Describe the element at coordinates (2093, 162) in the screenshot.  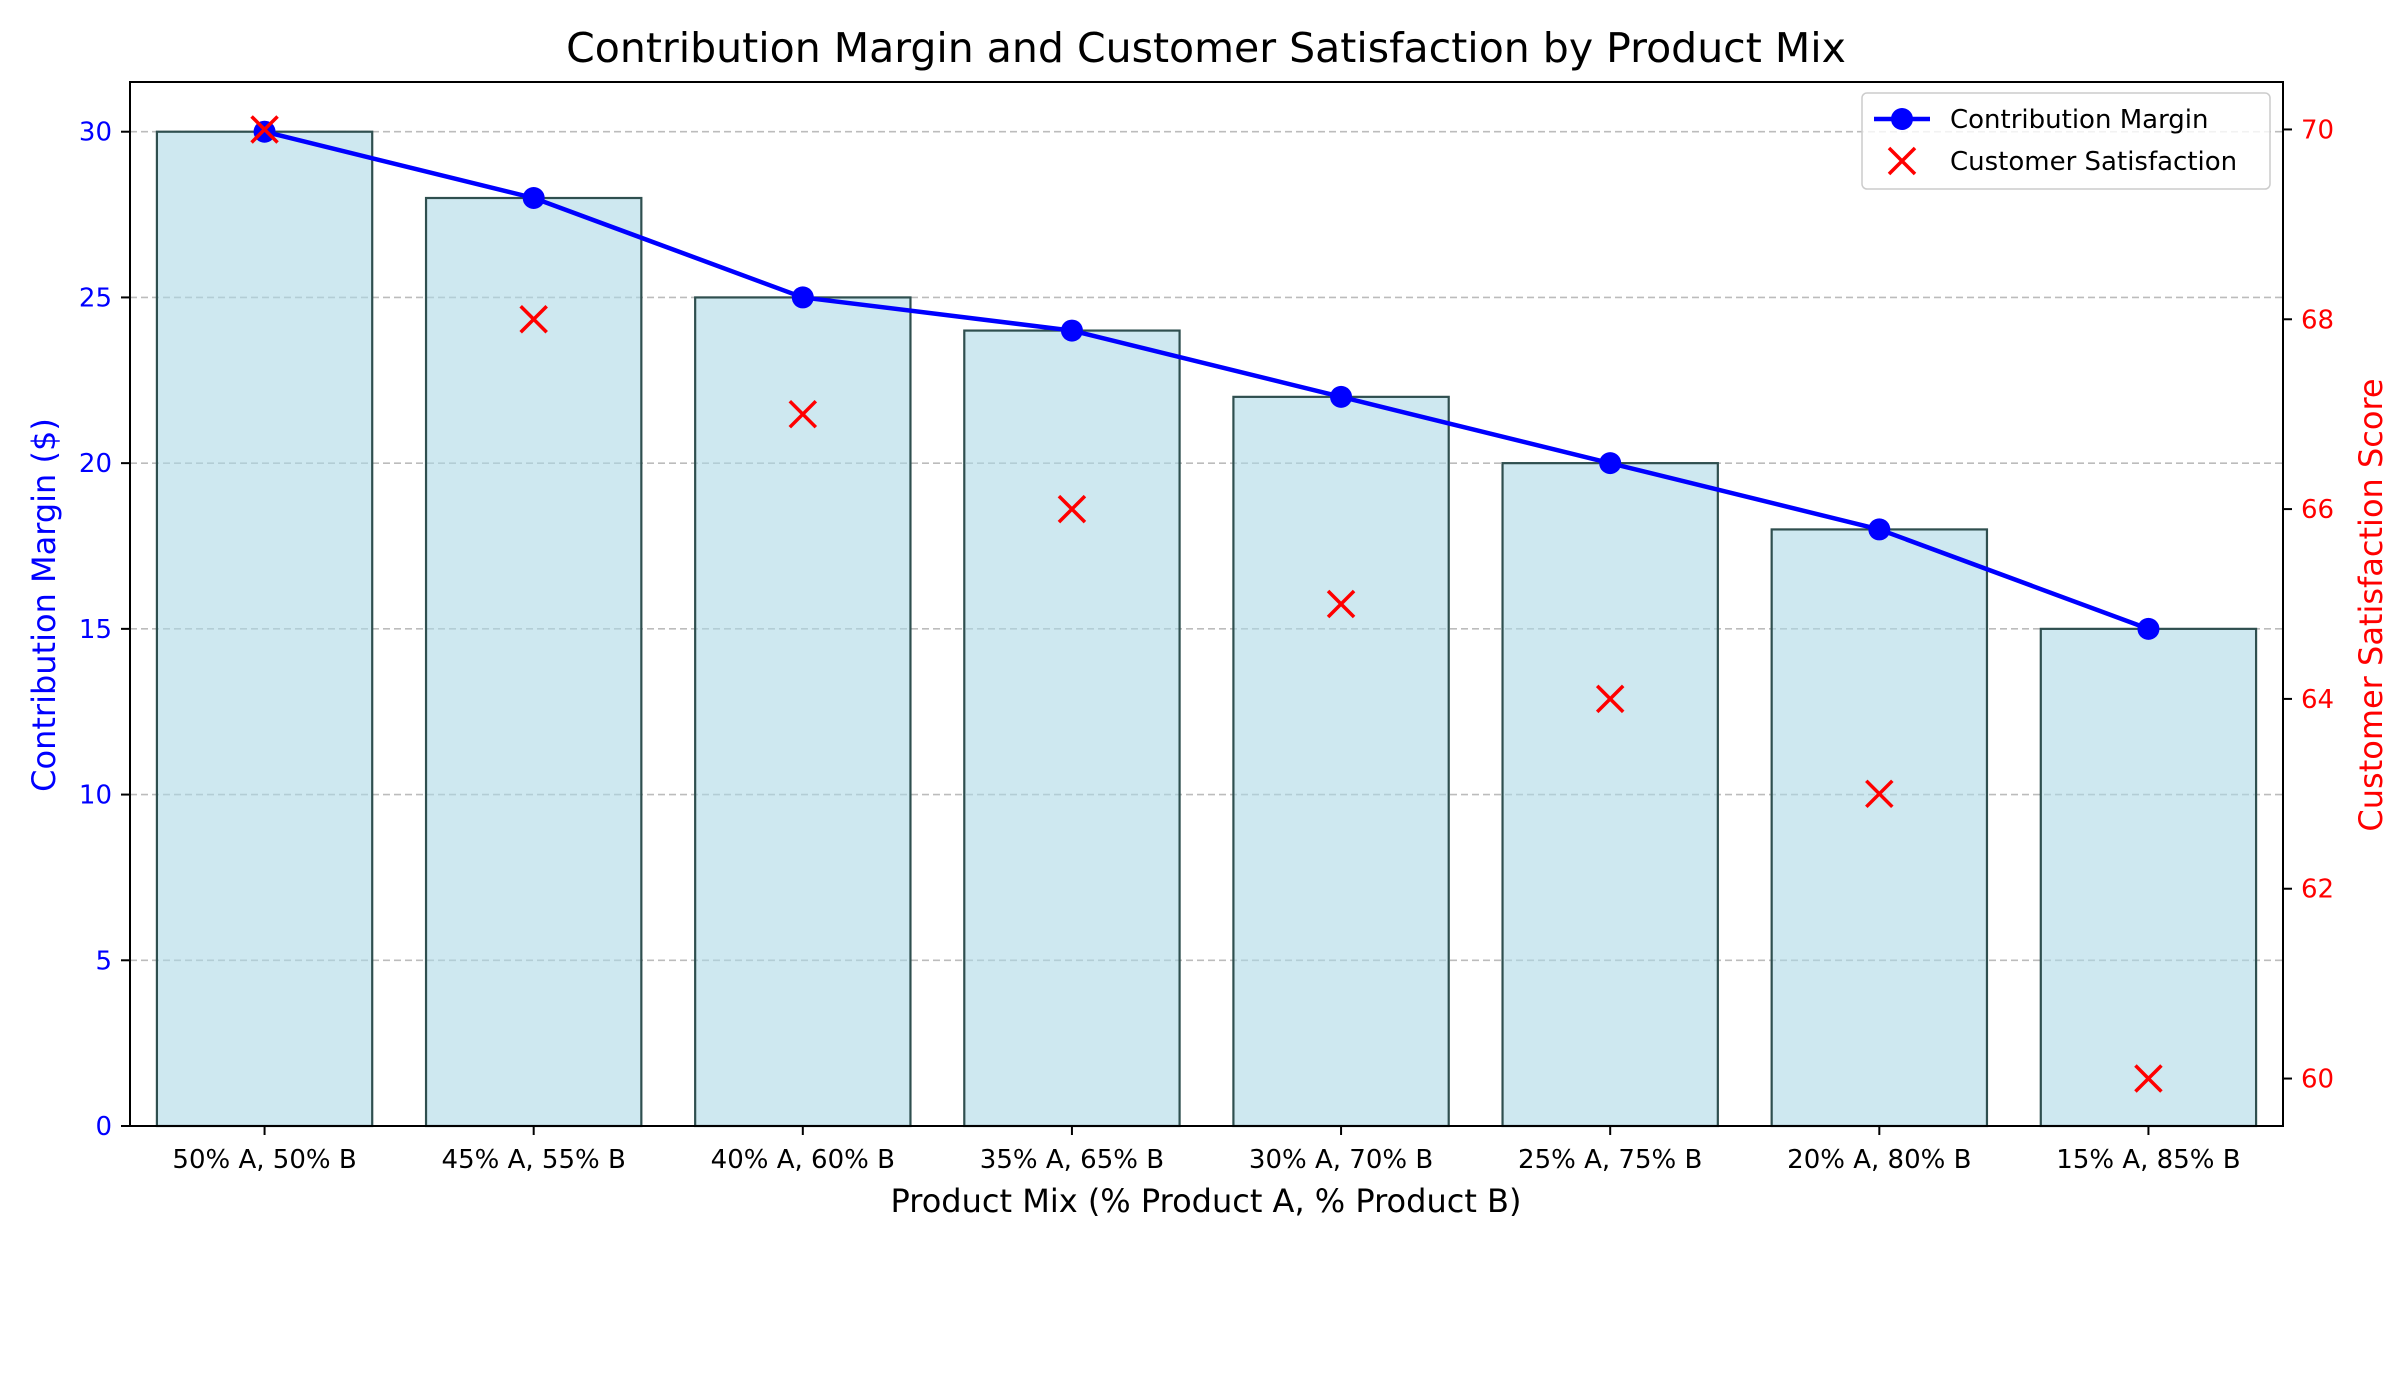
I see `legend-label-customer-satisfaction: Customer Satisfaction` at that location.